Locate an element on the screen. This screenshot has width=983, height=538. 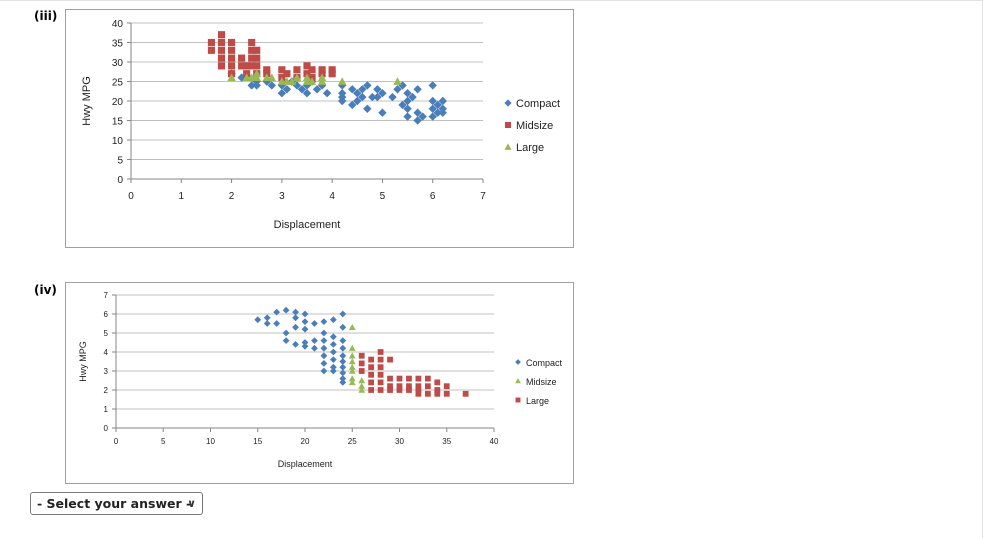
x-tick-label: 1 is located at coordinates (182, 196).